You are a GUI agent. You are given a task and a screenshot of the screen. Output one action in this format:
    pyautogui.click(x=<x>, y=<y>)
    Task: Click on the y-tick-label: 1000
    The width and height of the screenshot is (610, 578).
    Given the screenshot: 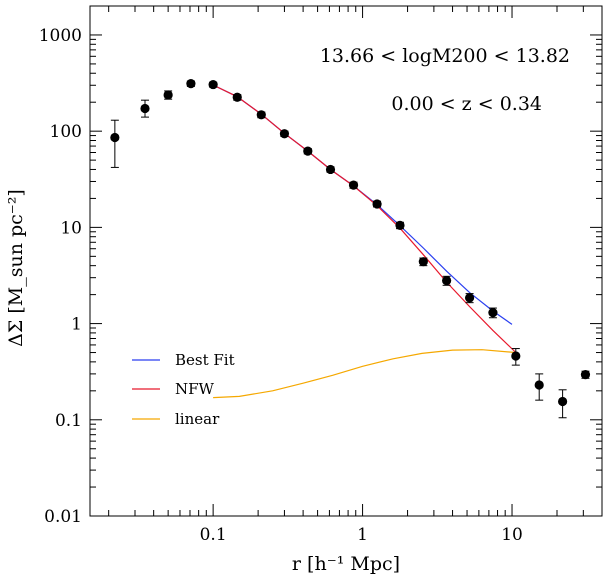 What is the action you would take?
    pyautogui.click(x=60, y=36)
    